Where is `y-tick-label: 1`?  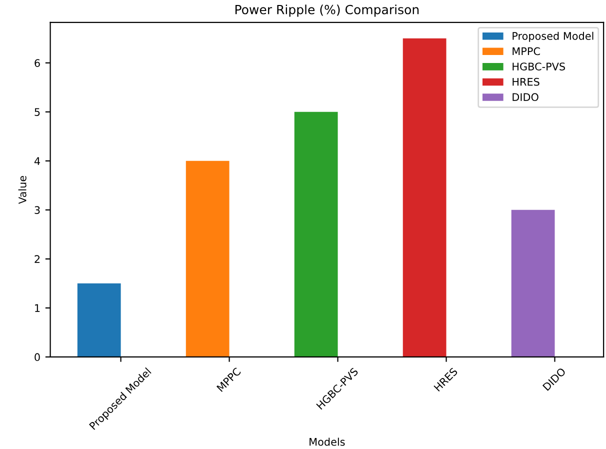
y-tick-label: 1 is located at coordinates (37, 308).